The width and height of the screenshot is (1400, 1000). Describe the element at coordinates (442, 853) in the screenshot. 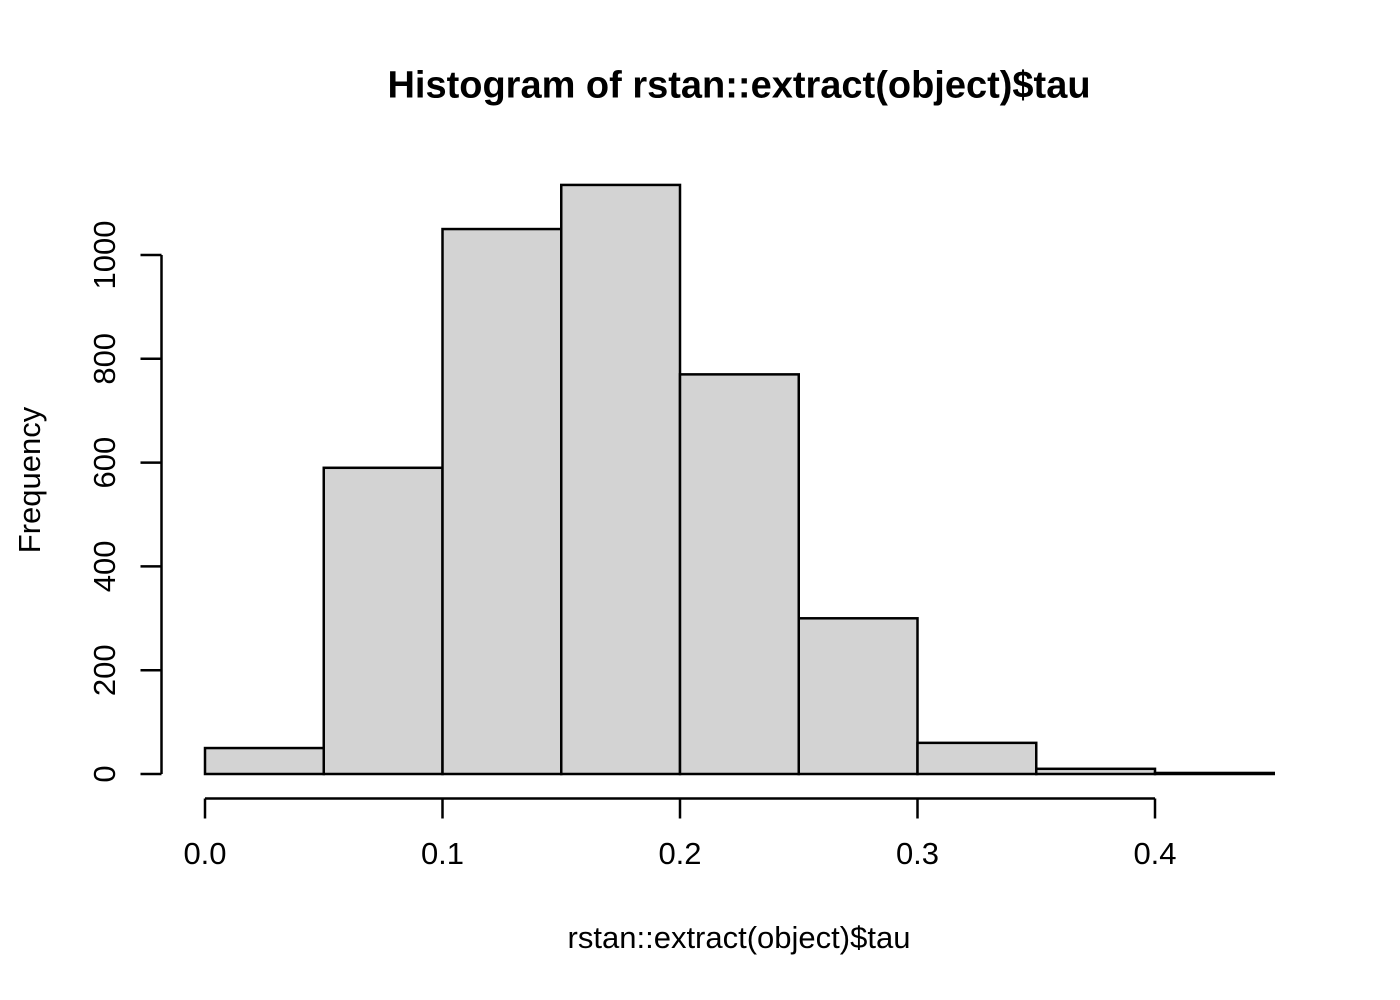

I see `x-tick-label: 0.1` at that location.